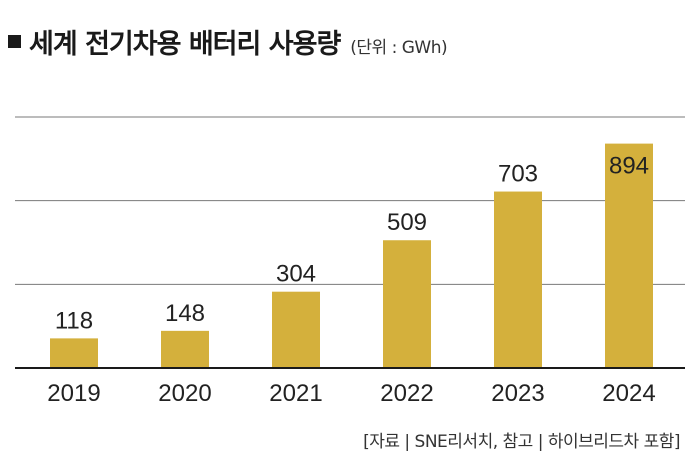 This screenshot has width=700, height=468. I want to click on chart-title: 세계 전기차용 배터리 사용량, so click(185, 44).